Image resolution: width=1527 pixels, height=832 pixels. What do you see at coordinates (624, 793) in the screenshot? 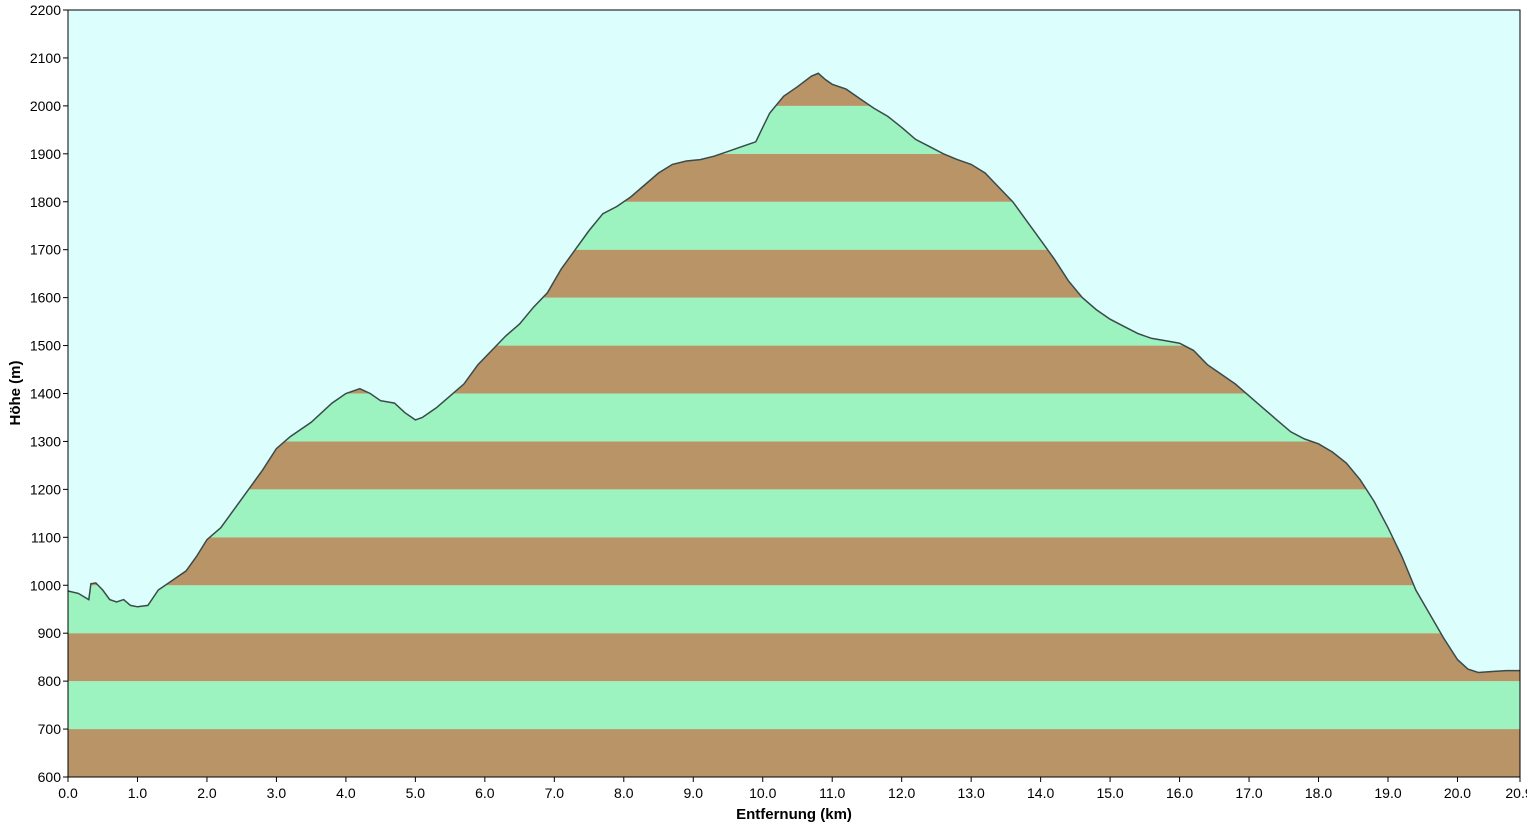
I see `x-tick-label: 8.0` at bounding box center [624, 793].